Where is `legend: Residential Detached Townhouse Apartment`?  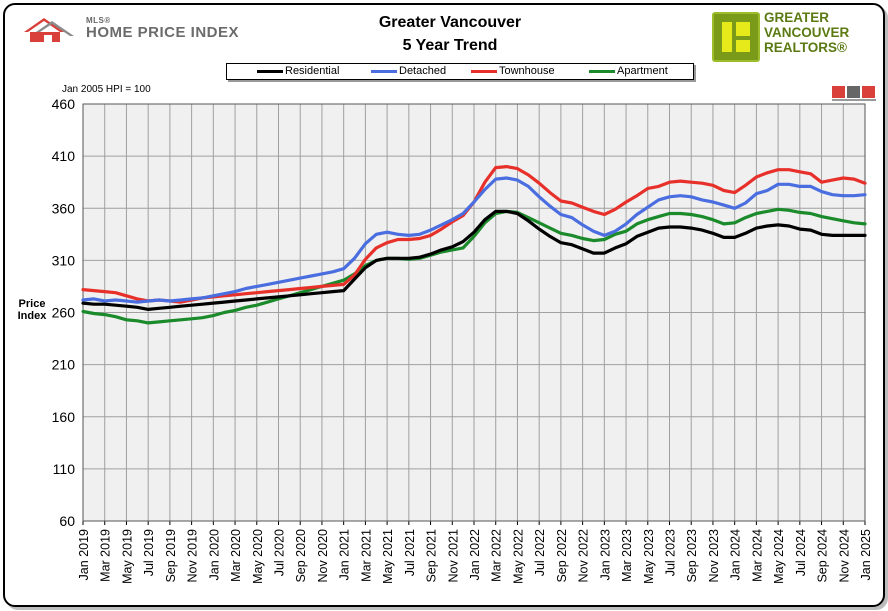
legend: Residential Detached Townhouse Apartment is located at coordinates (460, 71).